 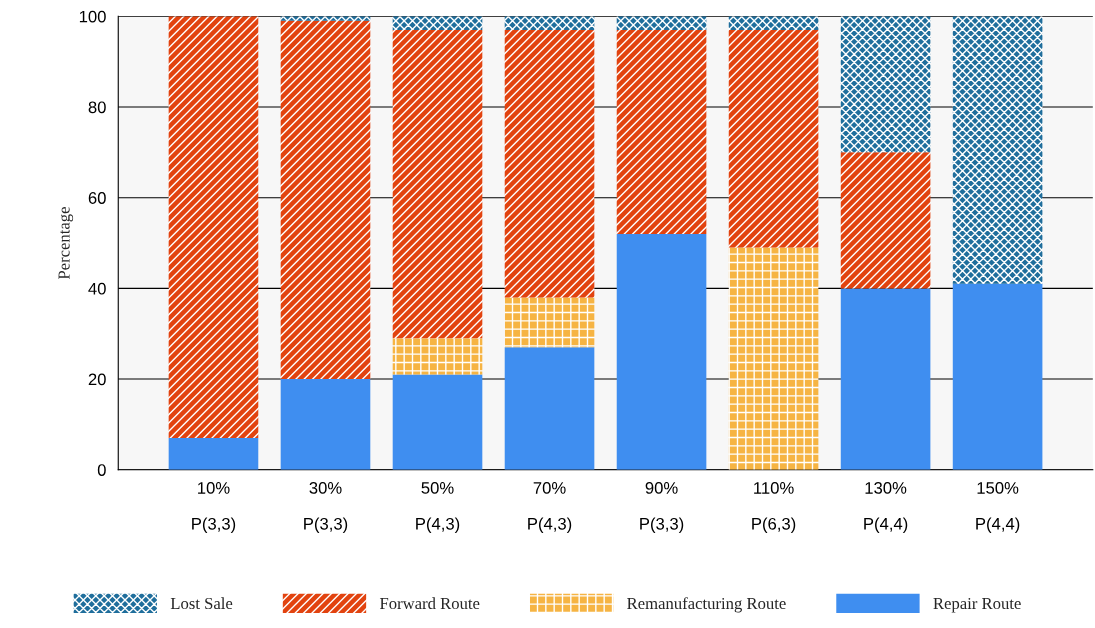 I want to click on y-tick-label: 40, so click(x=97, y=288).